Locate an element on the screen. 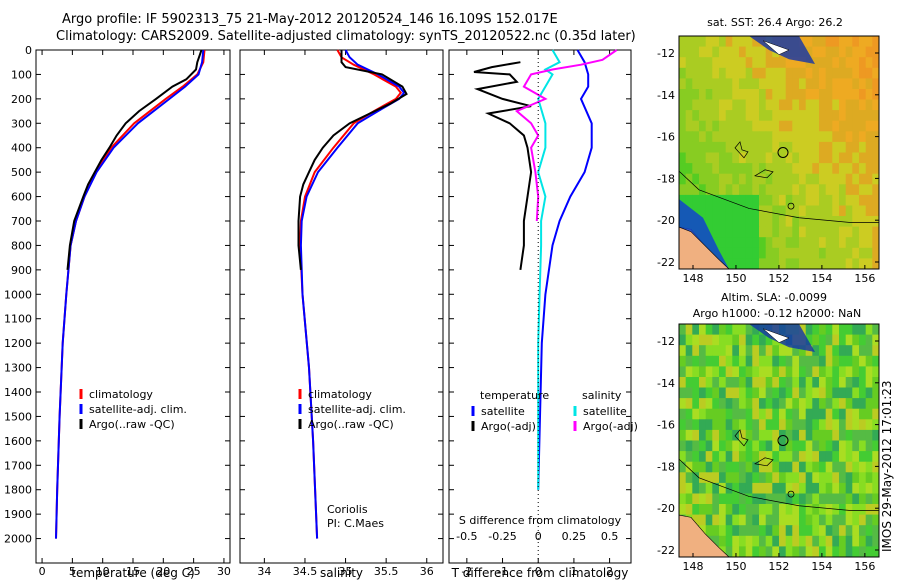 Image resolution: width=900 pixels, height=580 pixels. x-tick-label: 25 is located at coordinates (194, 571).